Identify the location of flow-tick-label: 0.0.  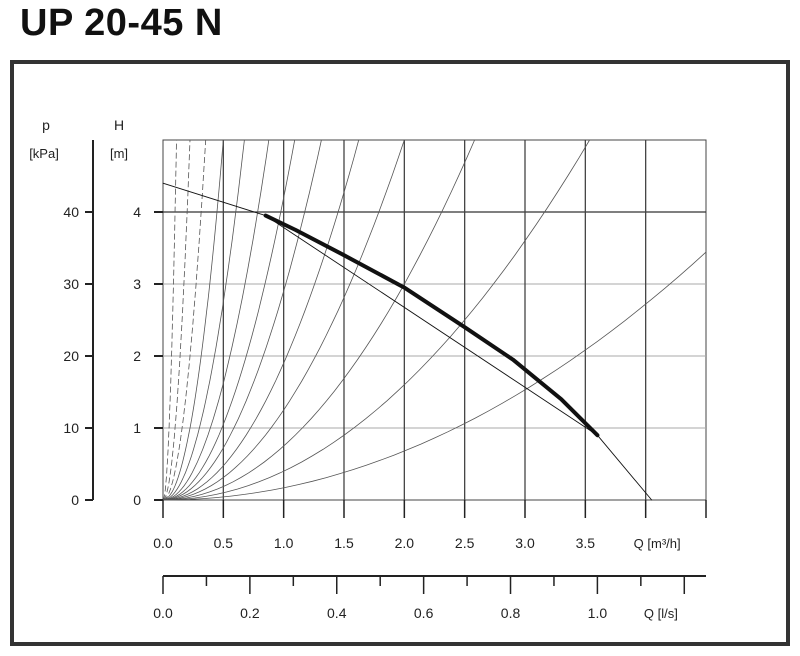
(163, 543).